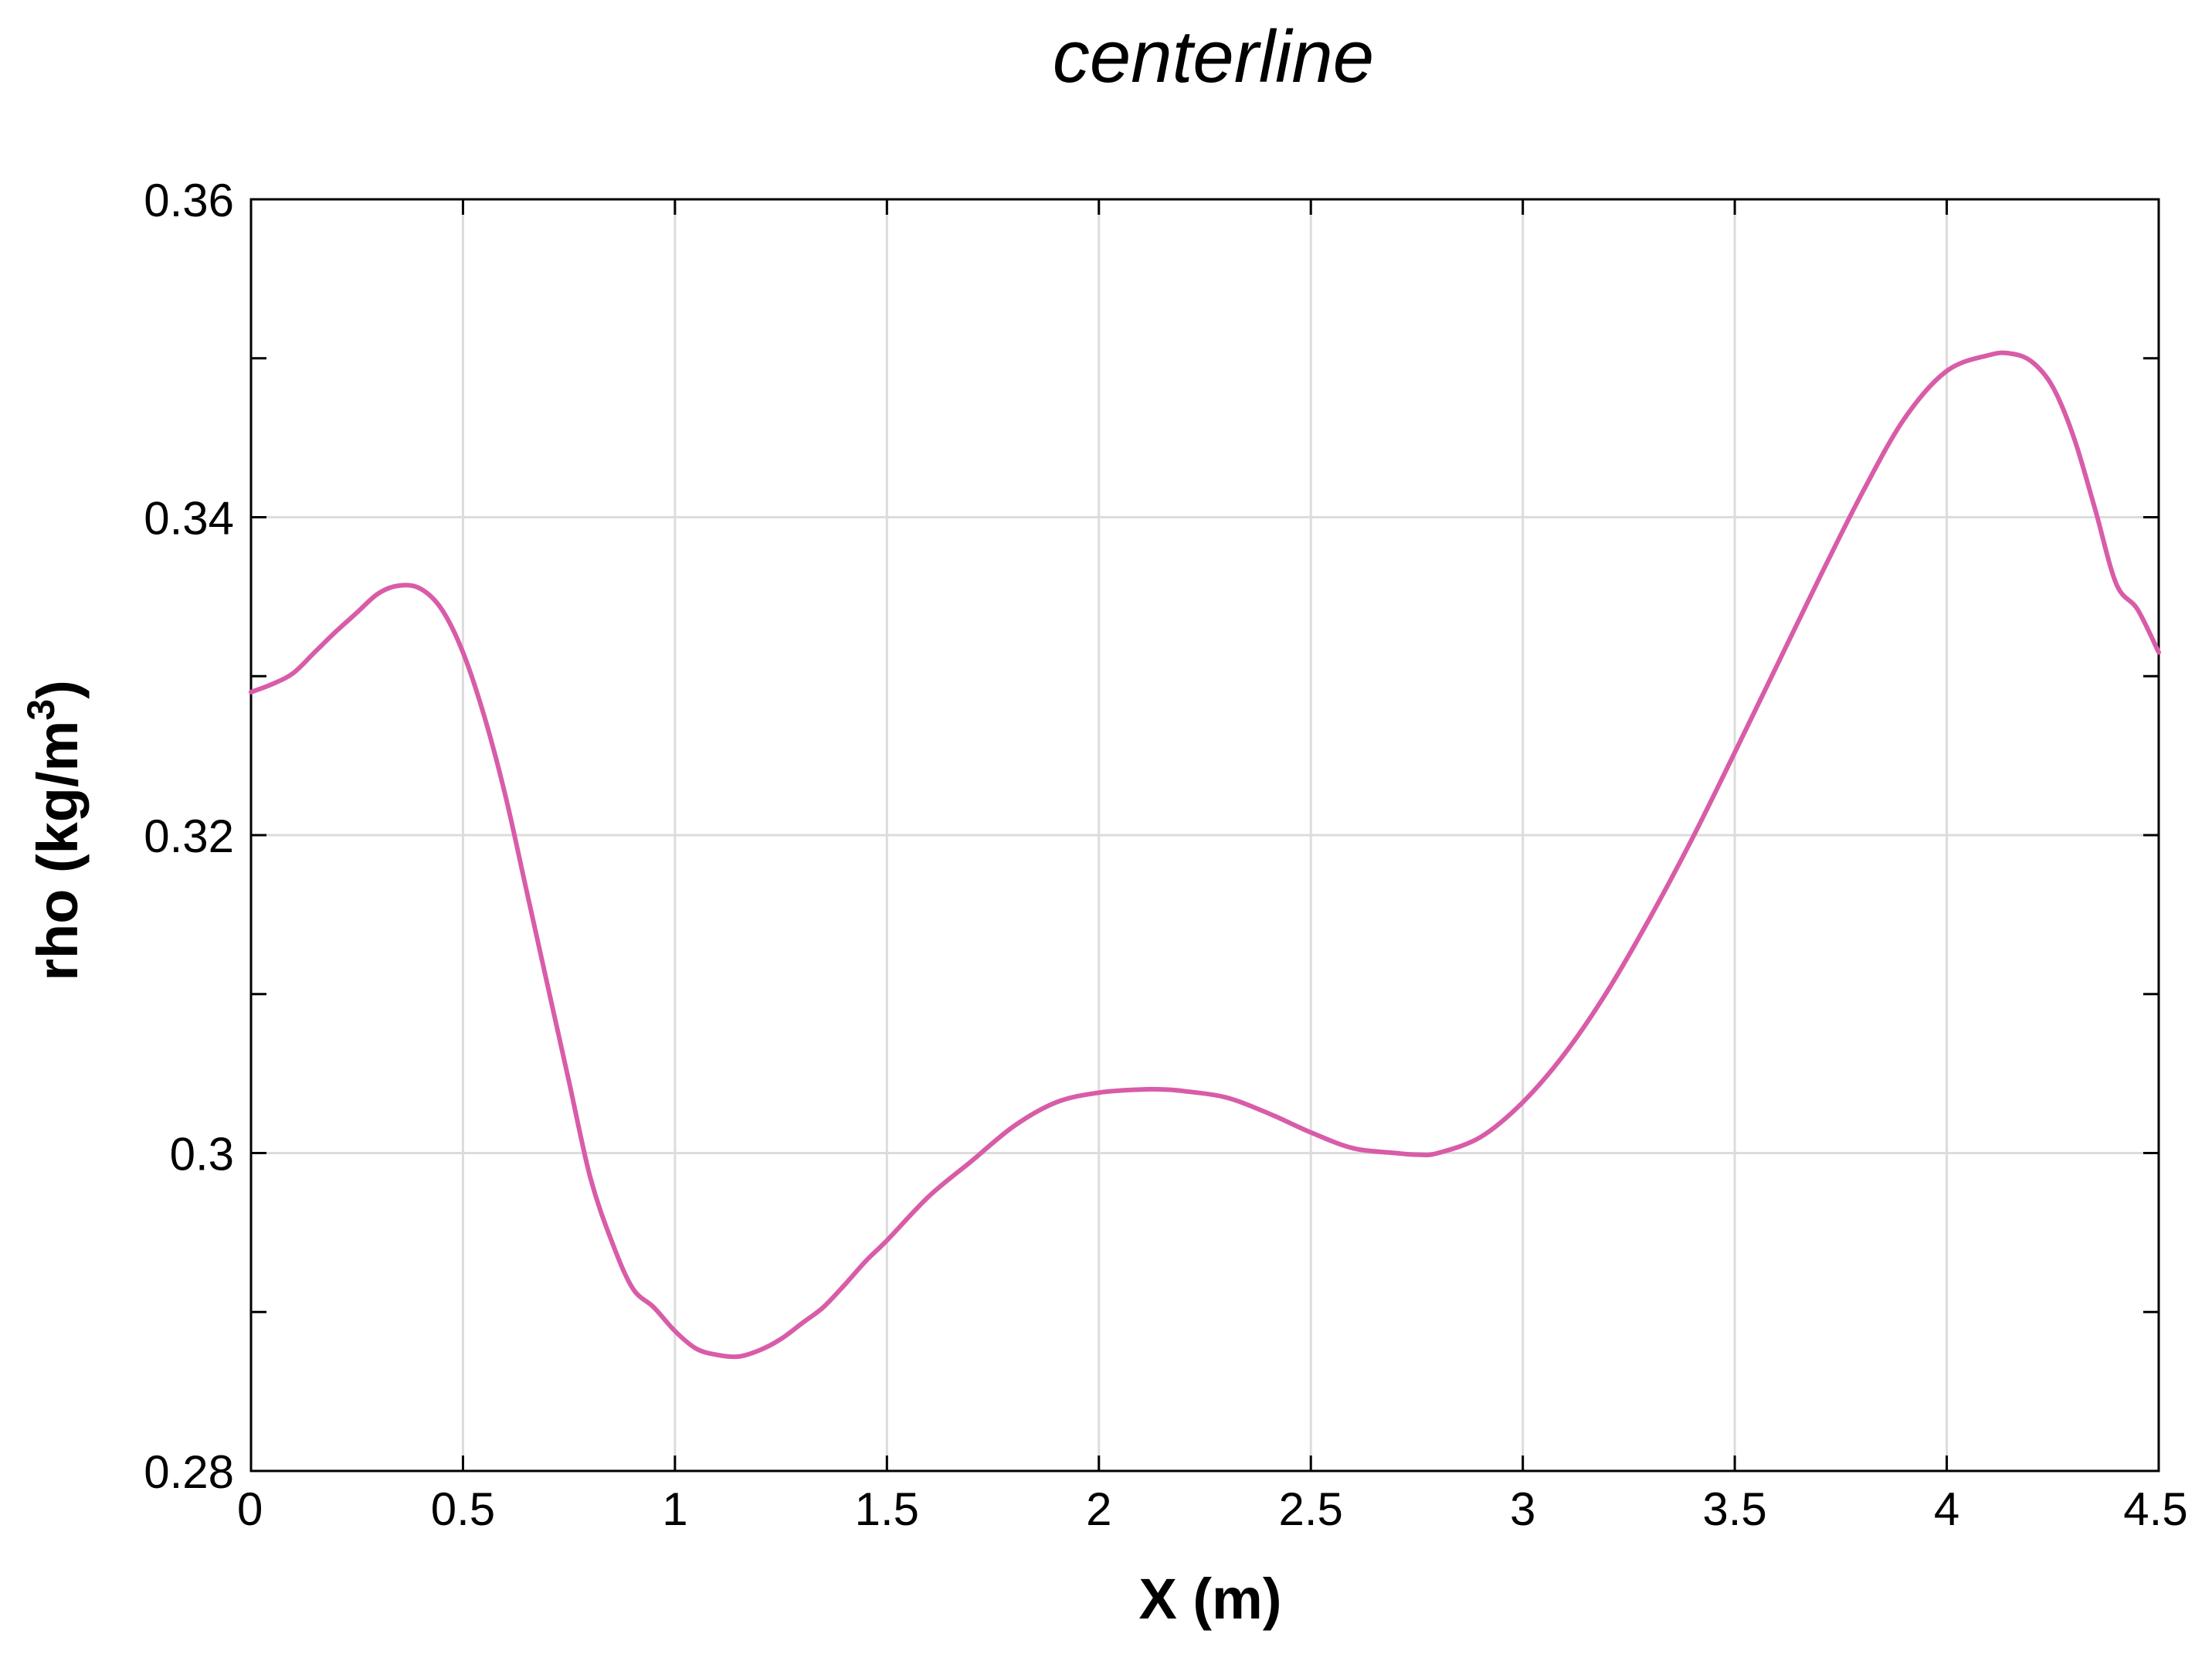  I want to click on y-tick-label: 0.34, so click(189, 519).